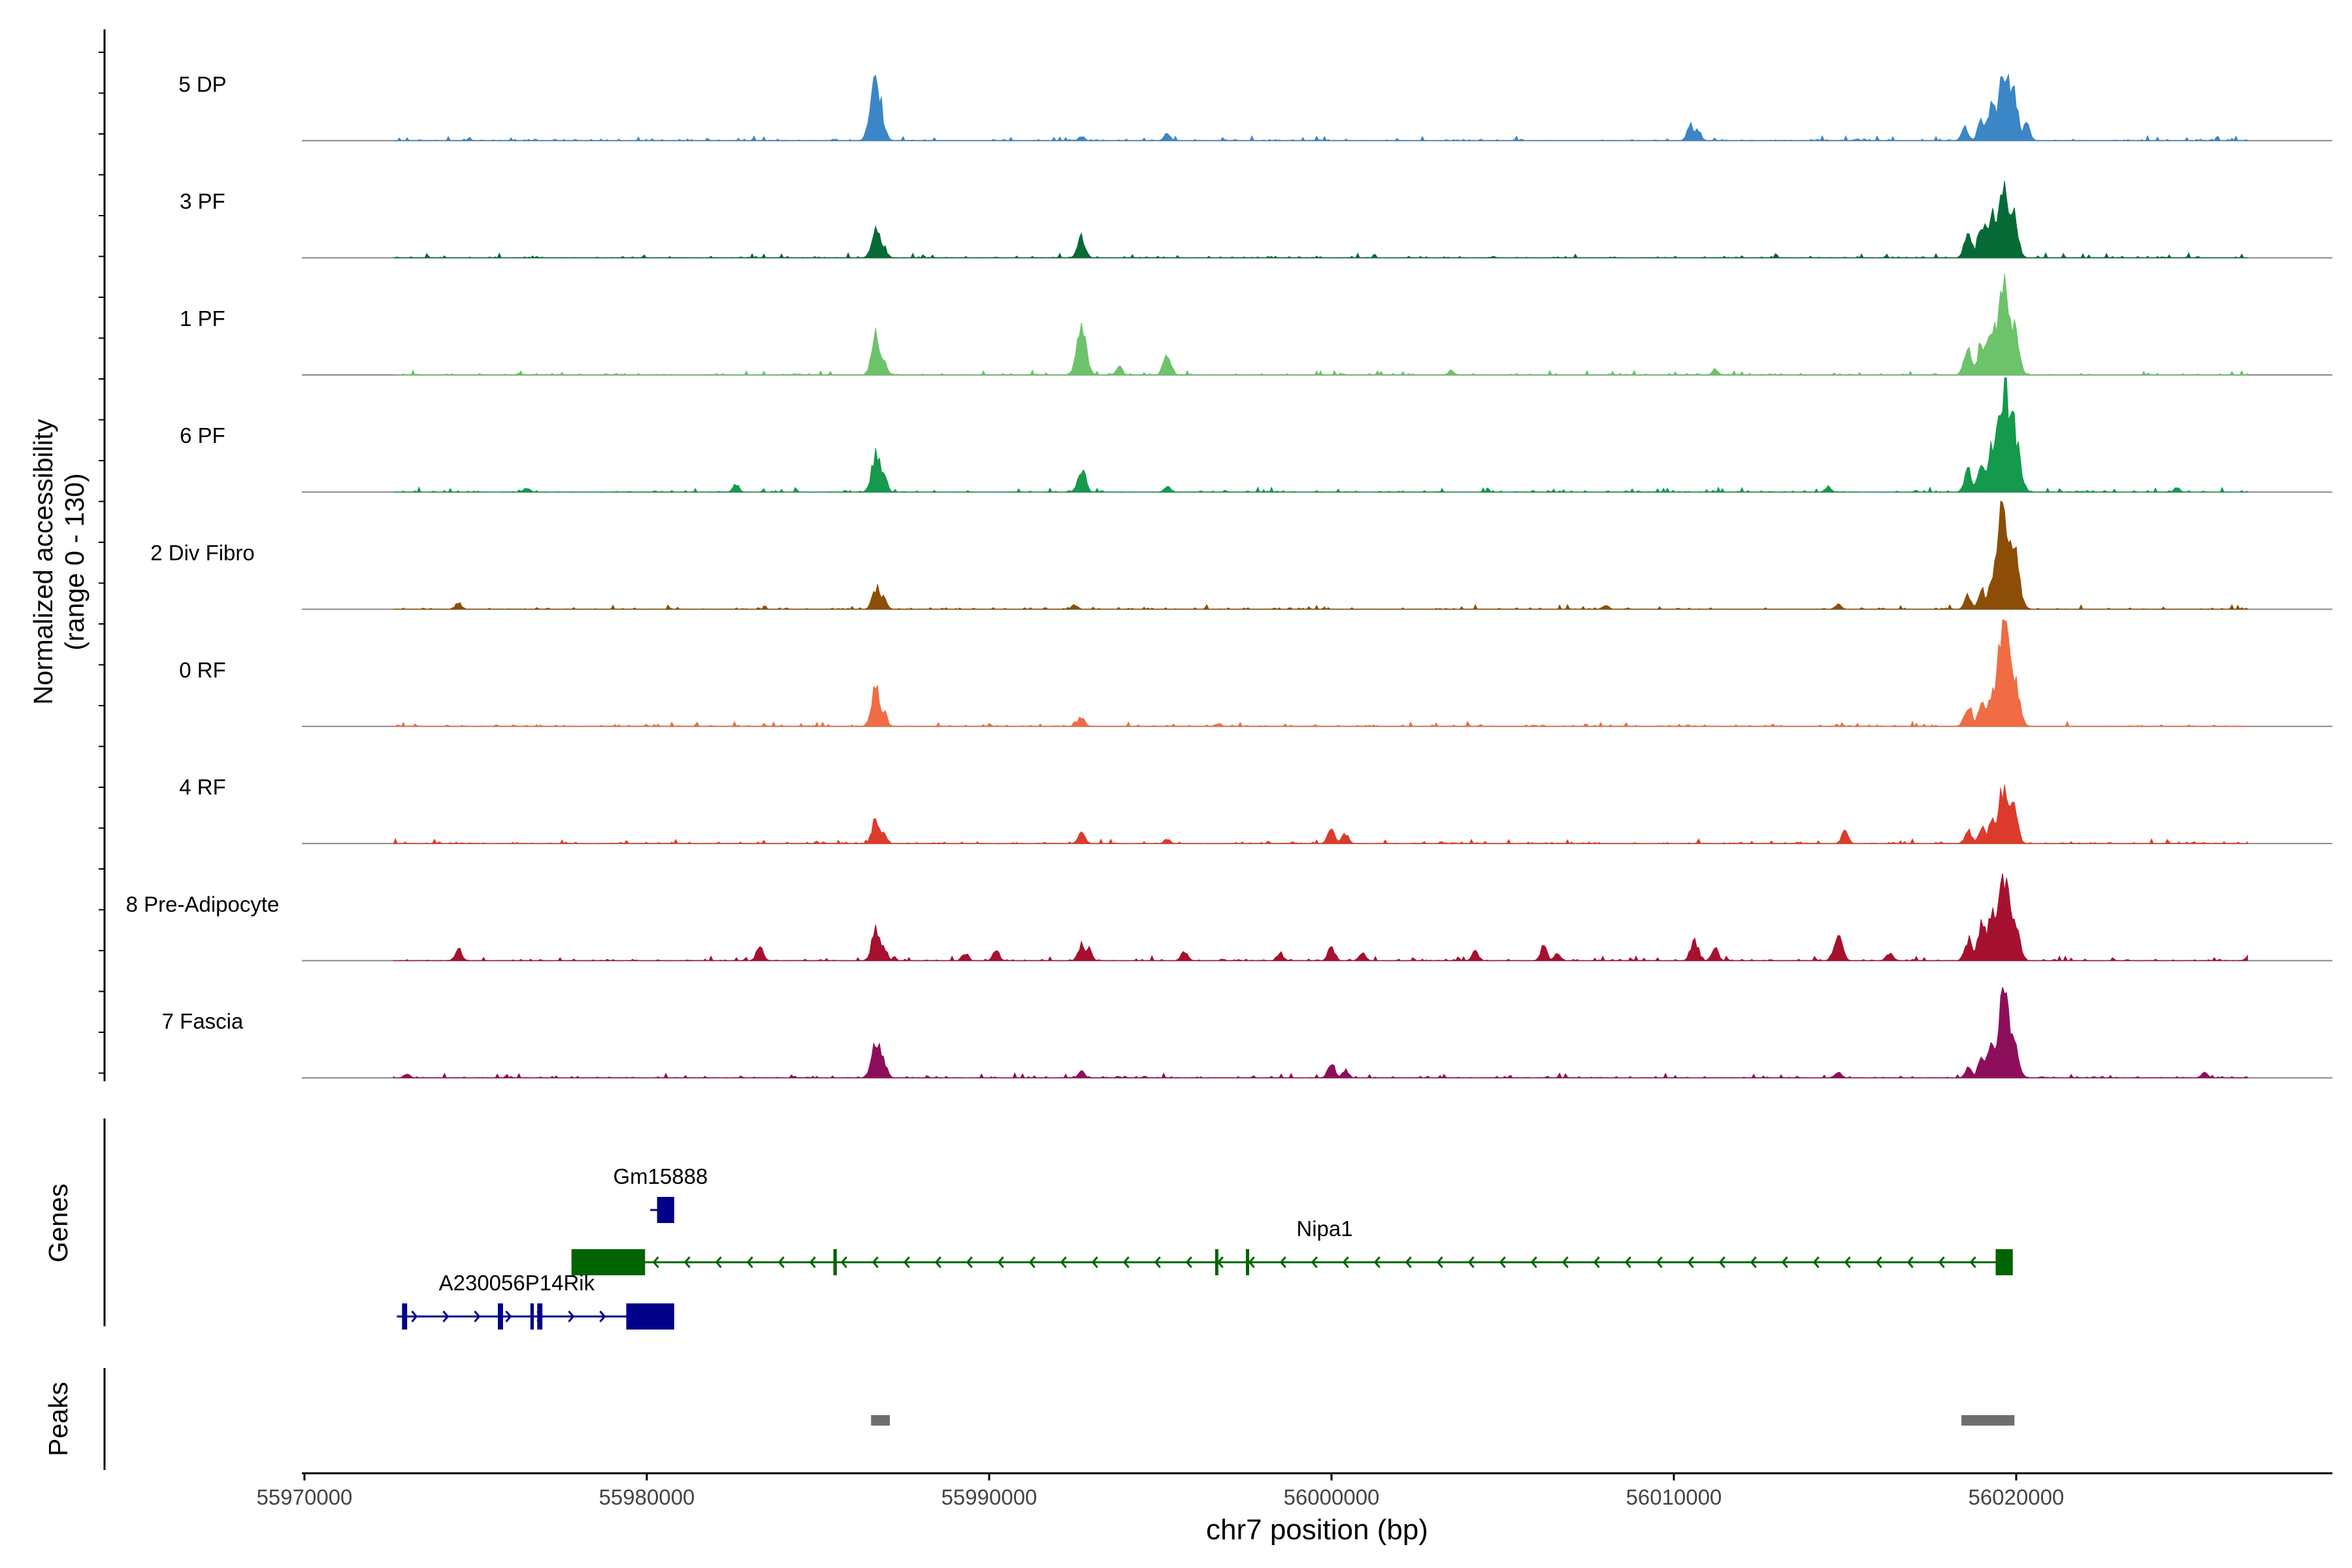 The width and height of the screenshot is (2352, 1568). I want to click on coverage-area-2-div-fibro, so click(1320, 555).